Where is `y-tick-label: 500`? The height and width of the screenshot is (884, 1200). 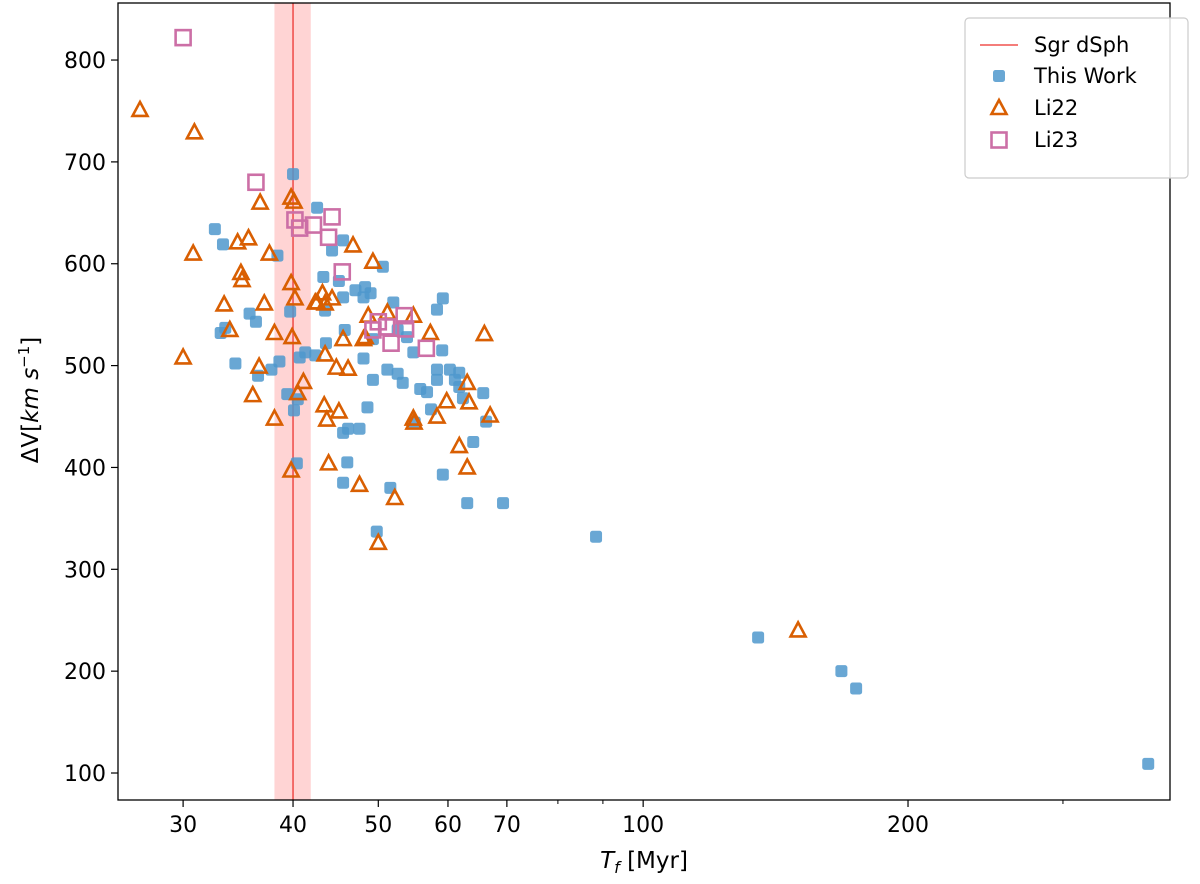
y-tick-label: 500 is located at coordinates (85, 367).